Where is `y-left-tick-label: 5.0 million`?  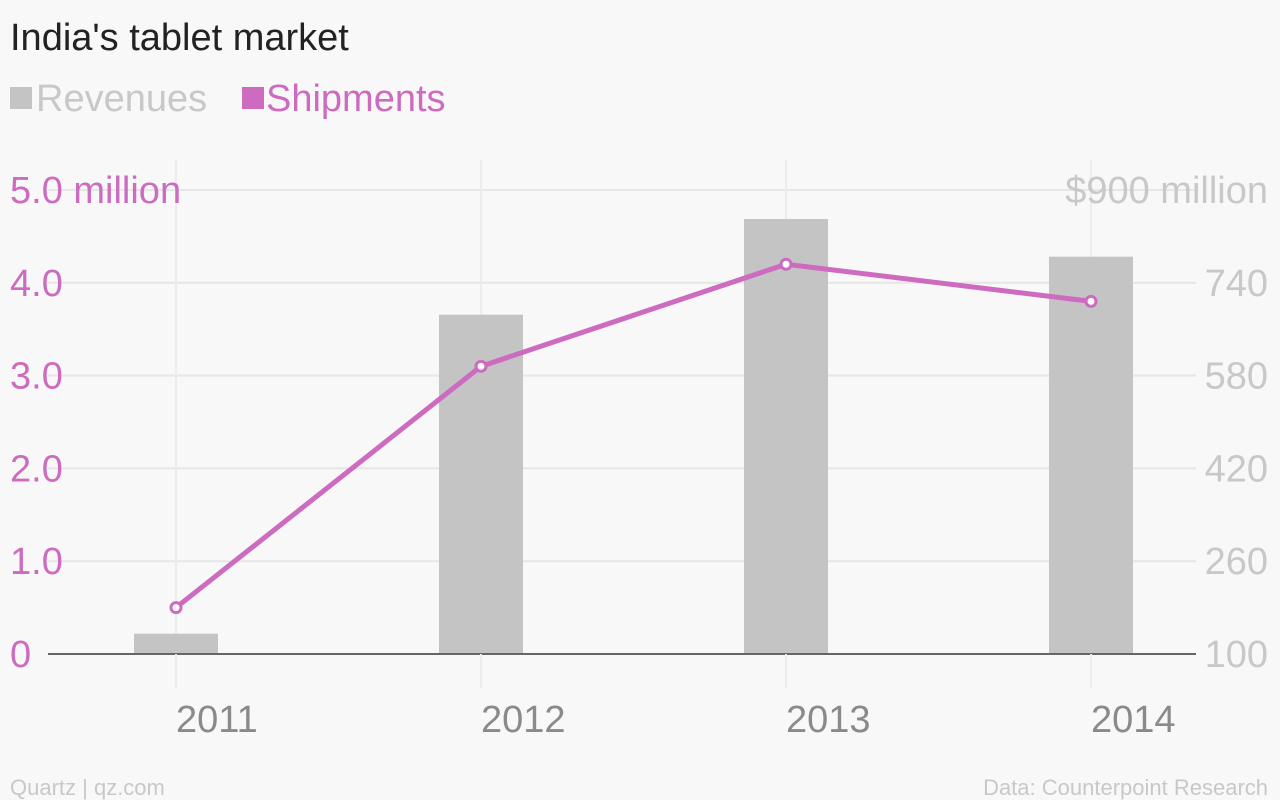 y-left-tick-label: 5.0 million is located at coordinates (95, 191).